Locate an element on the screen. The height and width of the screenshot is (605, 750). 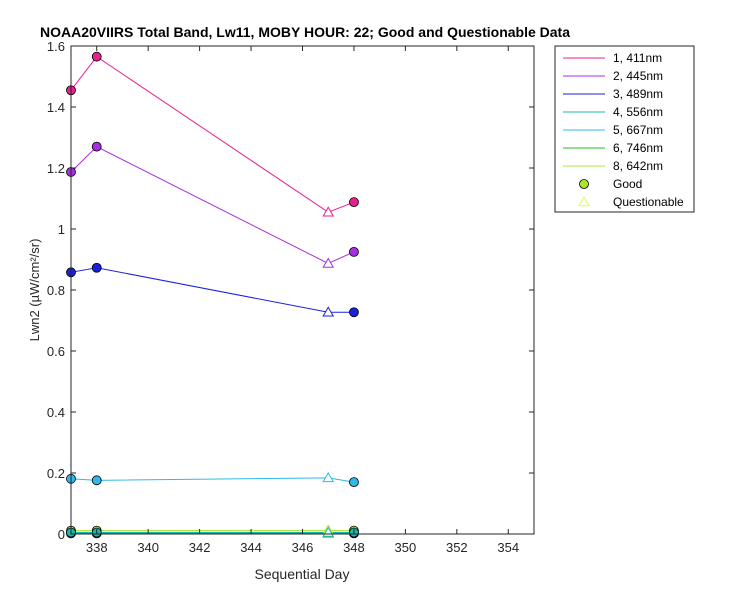
y-tick-label: 1.6 is located at coordinates (56, 46).